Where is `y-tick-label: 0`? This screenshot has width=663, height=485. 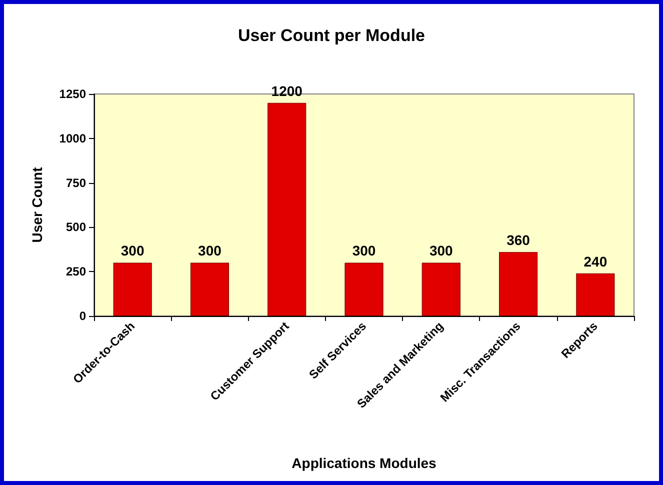
y-tick-label: 0 is located at coordinates (82, 316).